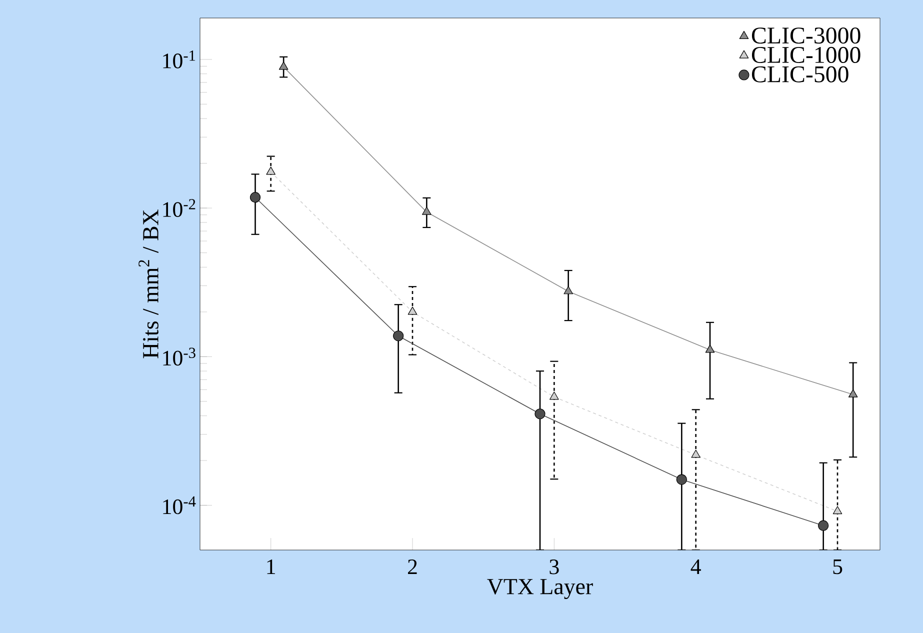 Image resolution: width=923 pixels, height=633 pixels. Describe the element at coordinates (412, 567) in the screenshot. I see `x-tick-label: 2` at that location.